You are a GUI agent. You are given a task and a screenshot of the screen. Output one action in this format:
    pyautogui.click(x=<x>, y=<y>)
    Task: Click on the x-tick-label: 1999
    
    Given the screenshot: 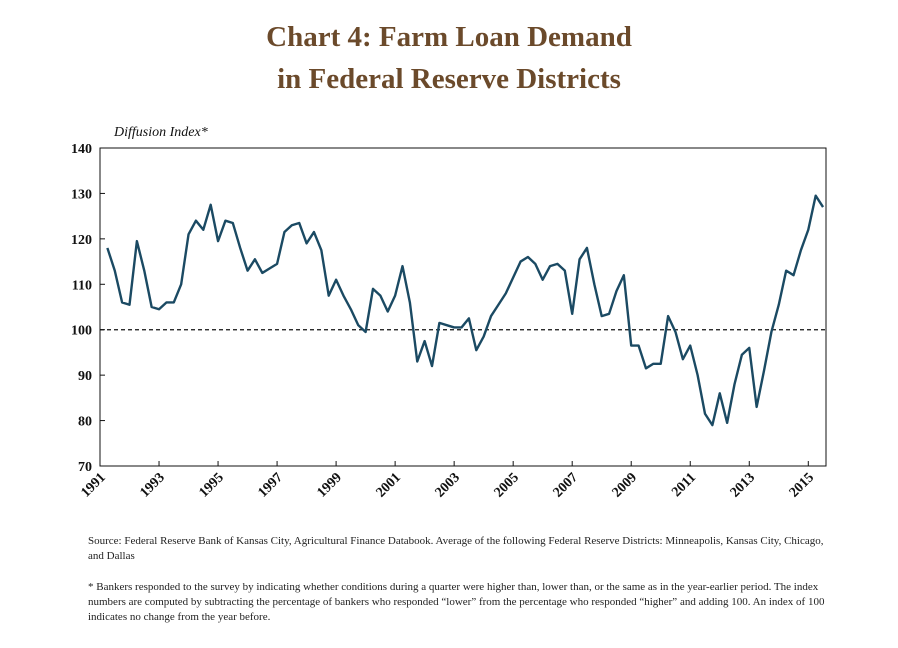 What is the action you would take?
    pyautogui.click(x=330, y=485)
    